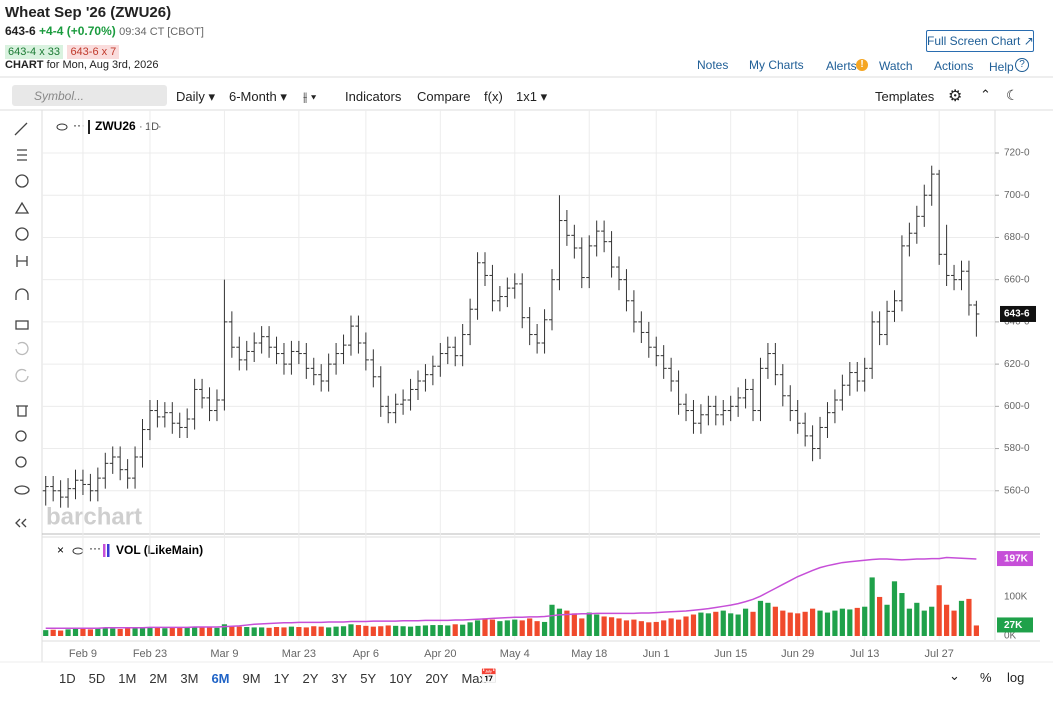  I want to click on tool-fib, so click(22, 155).